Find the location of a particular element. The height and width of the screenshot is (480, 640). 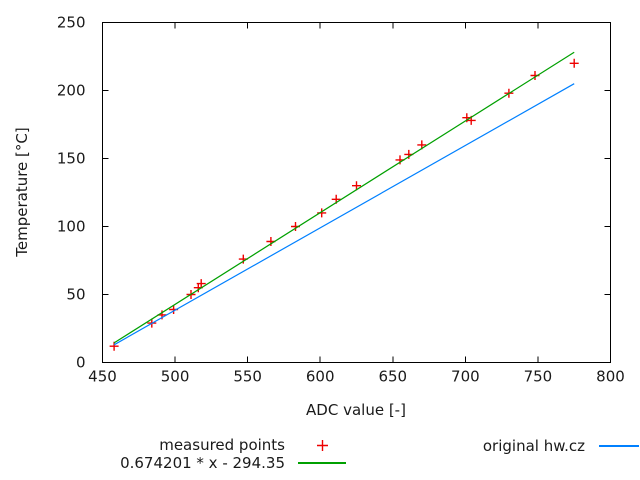

svg-text: 50 is located at coordinates (75, 295).